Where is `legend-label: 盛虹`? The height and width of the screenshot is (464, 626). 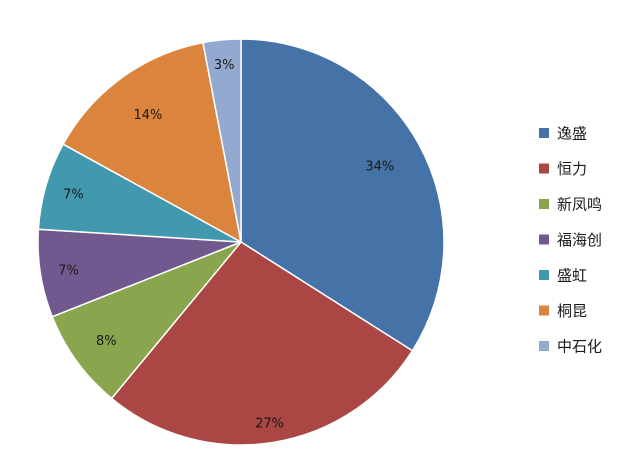
legend-label: 盛虹 is located at coordinates (572, 276).